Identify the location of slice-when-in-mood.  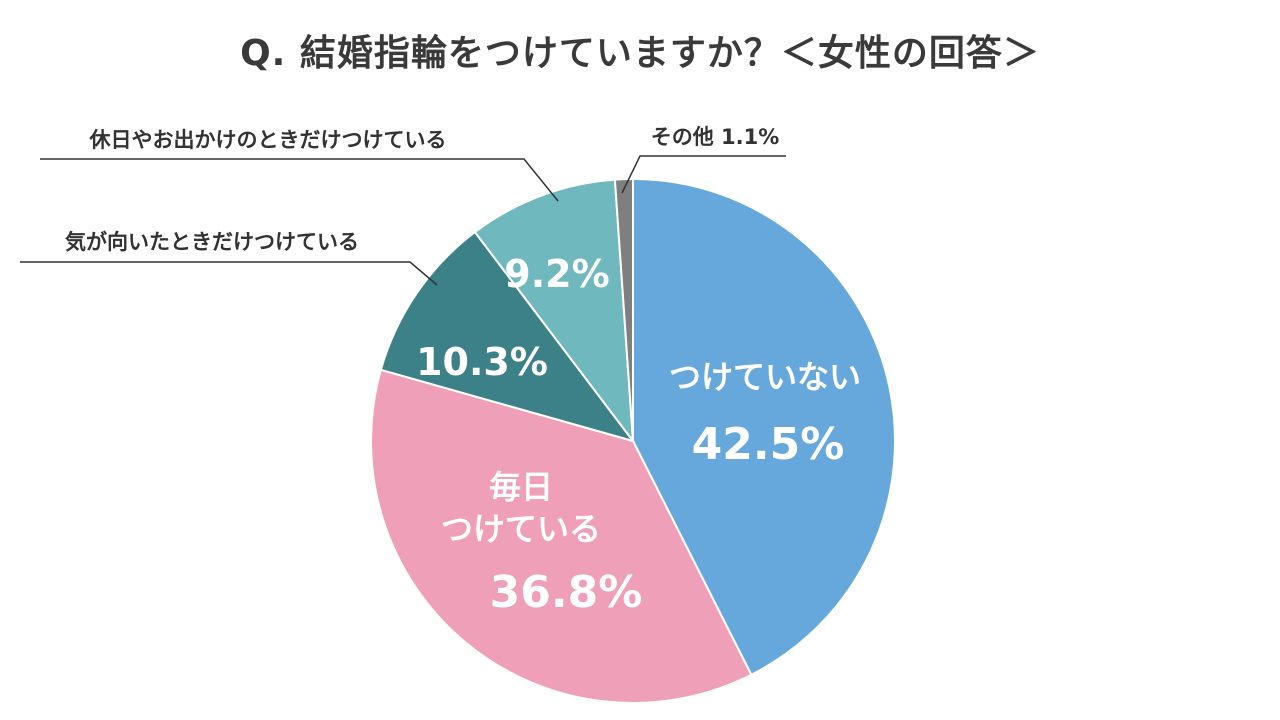
(507, 336).